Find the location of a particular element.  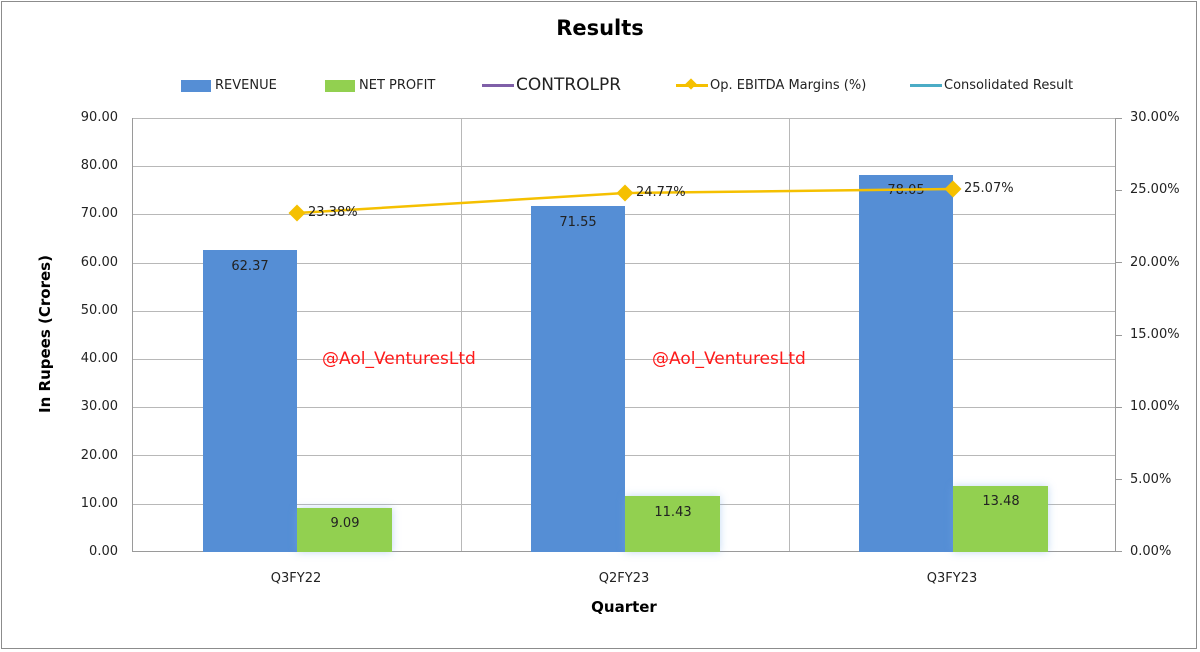

y-tick: 50.00 is located at coordinates (99, 310).